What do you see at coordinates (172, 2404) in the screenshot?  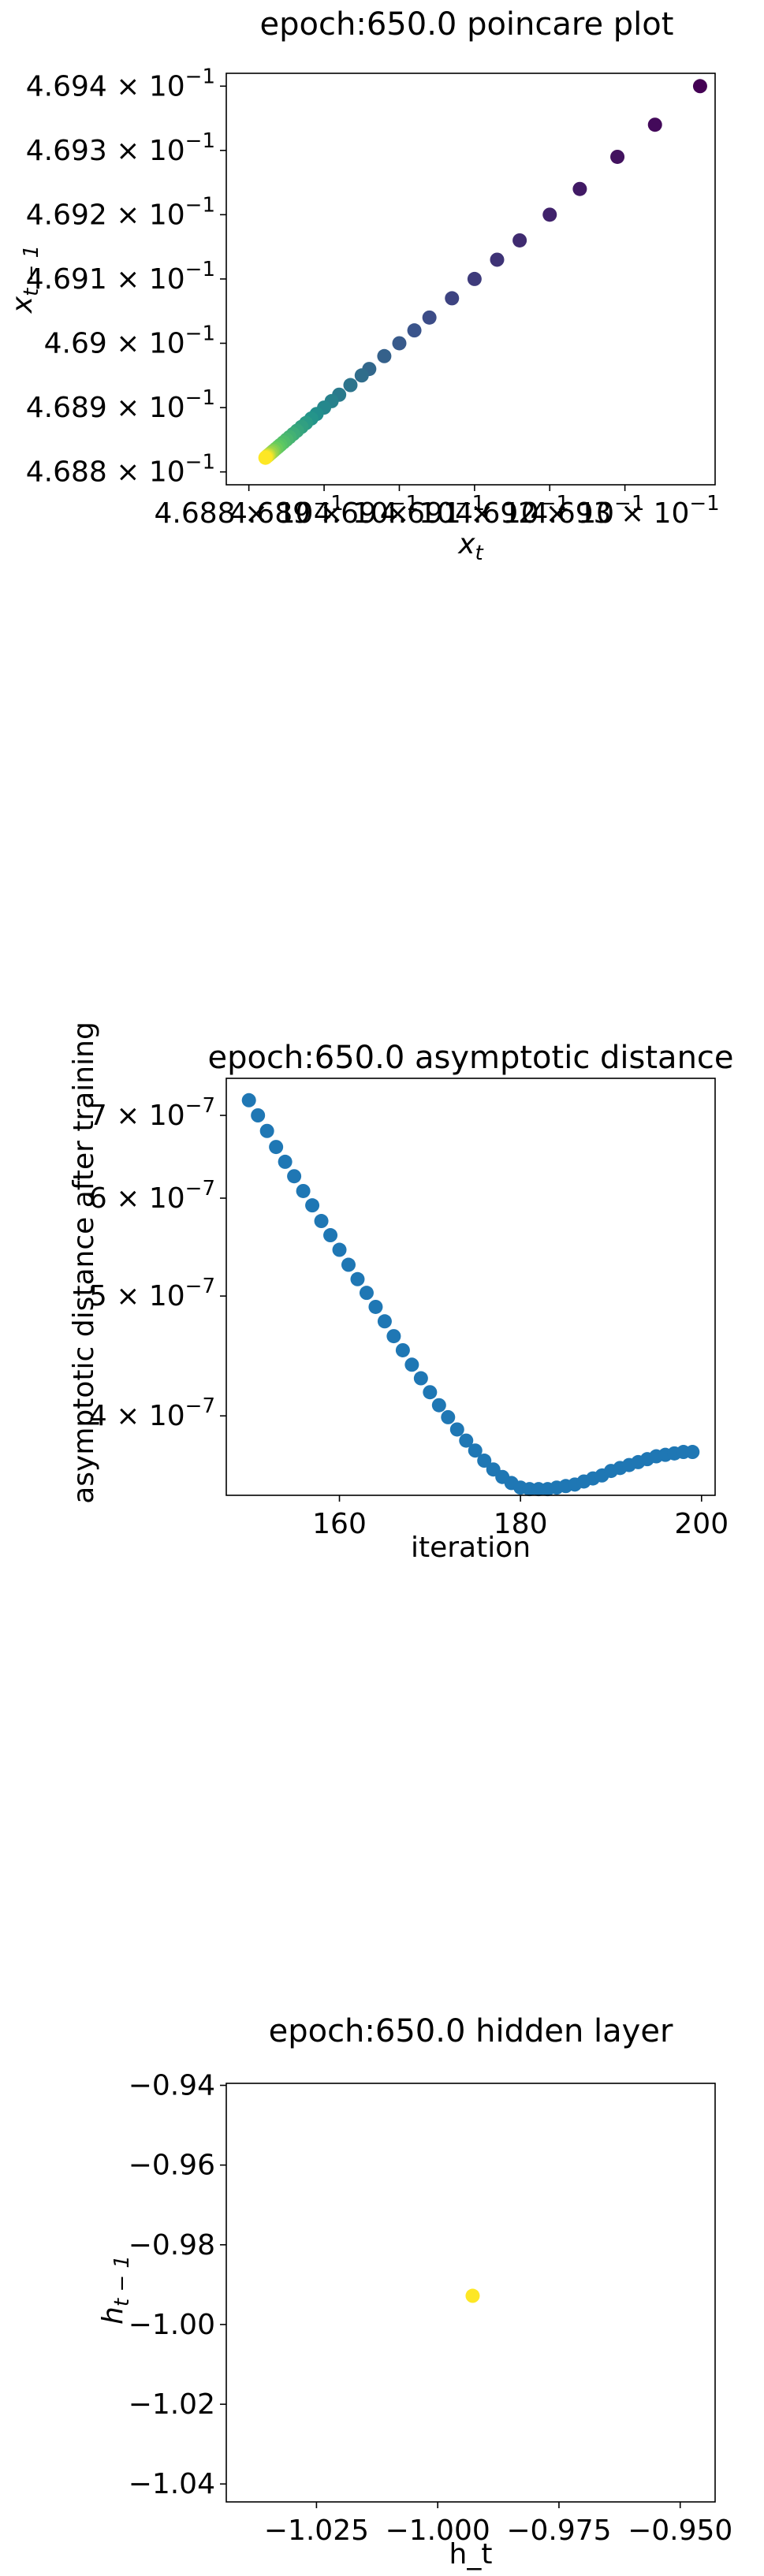 I see `y-tick-label: −1.02` at bounding box center [172, 2404].